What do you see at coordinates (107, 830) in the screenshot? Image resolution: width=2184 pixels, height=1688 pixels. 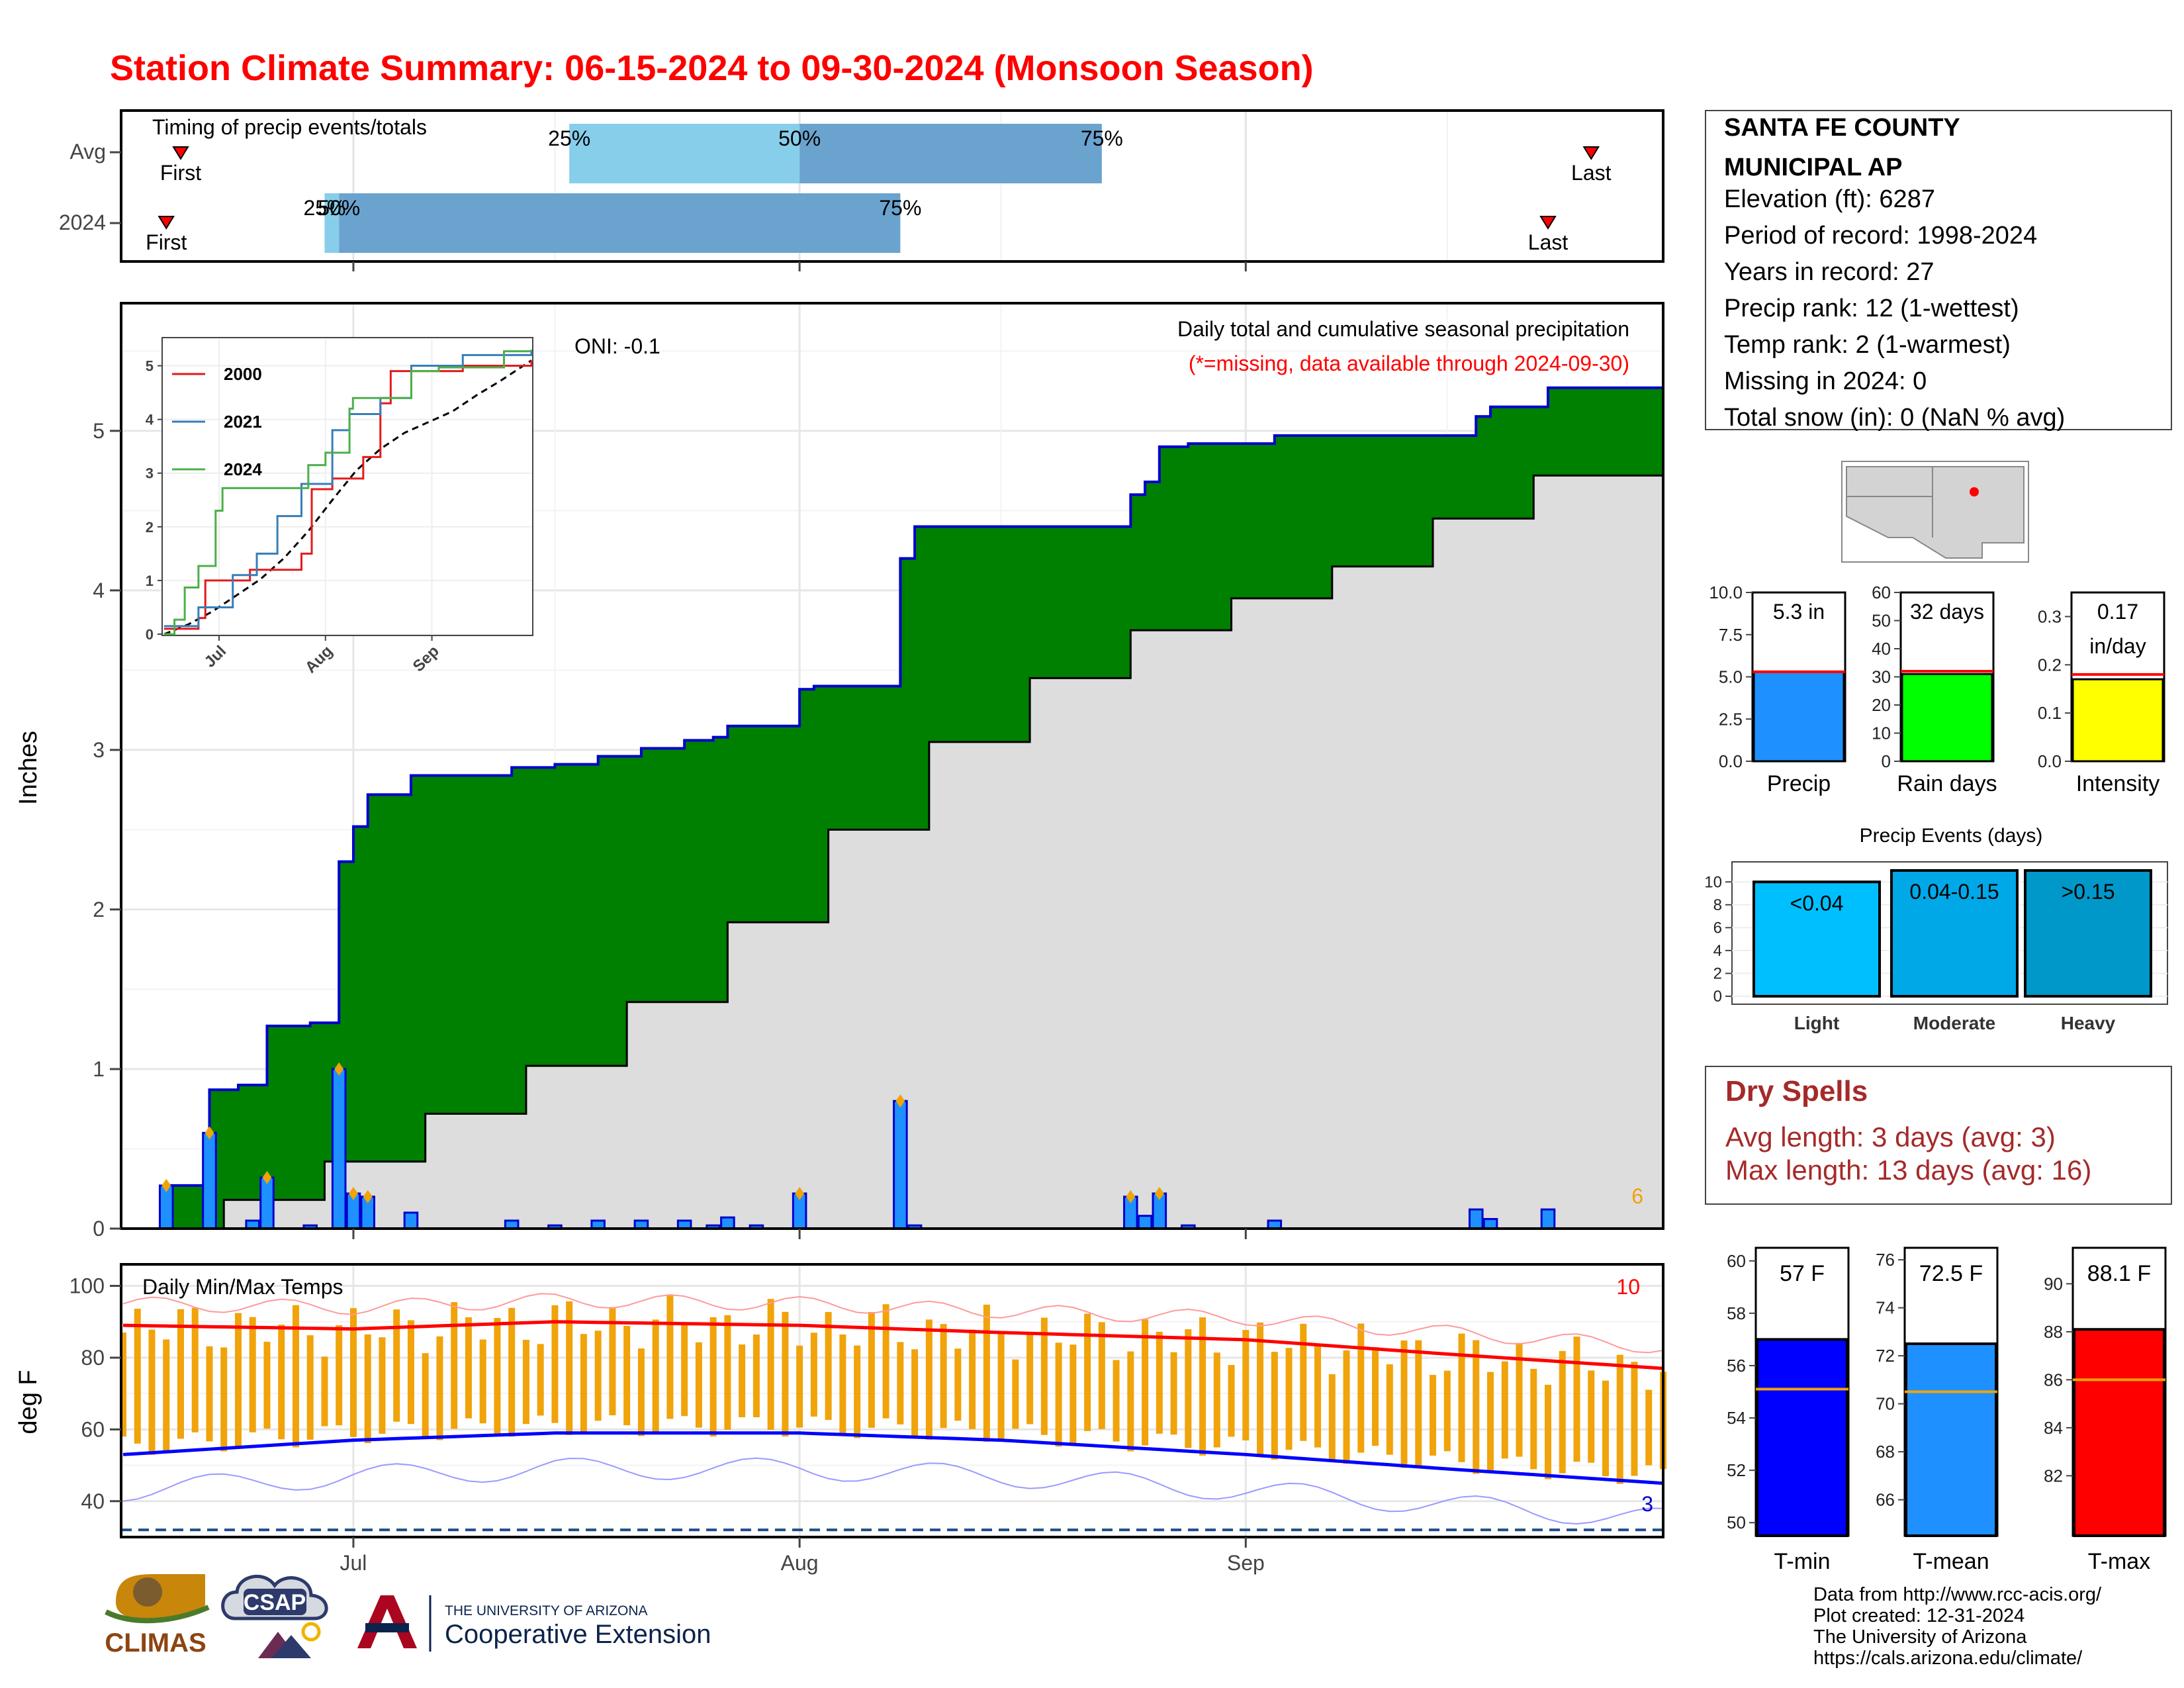 I see `precip-y-ticks: 0 1 2 3 4 5` at bounding box center [107, 830].